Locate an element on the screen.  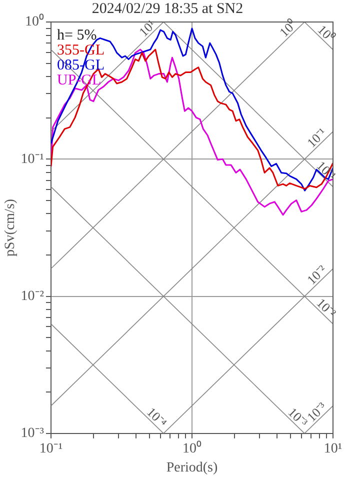
x-tick-label: 10⁰ is located at coordinates (192, 448).